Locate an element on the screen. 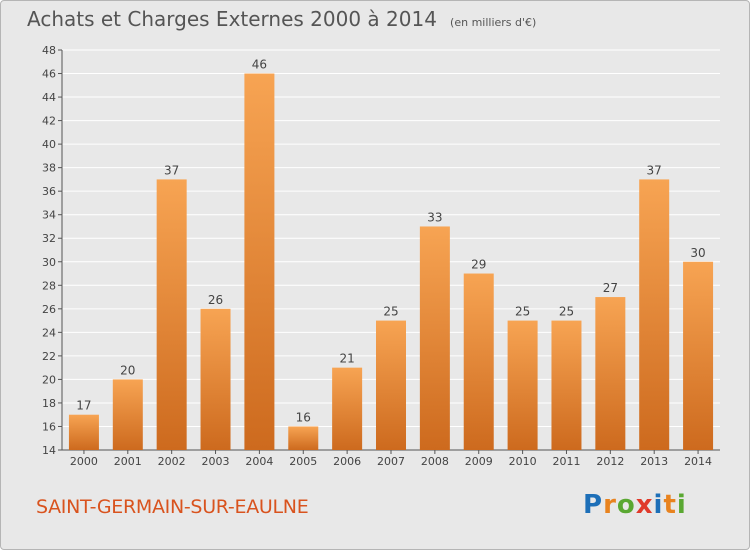 The image size is (750, 550). bar-2001 is located at coordinates (127, 414).